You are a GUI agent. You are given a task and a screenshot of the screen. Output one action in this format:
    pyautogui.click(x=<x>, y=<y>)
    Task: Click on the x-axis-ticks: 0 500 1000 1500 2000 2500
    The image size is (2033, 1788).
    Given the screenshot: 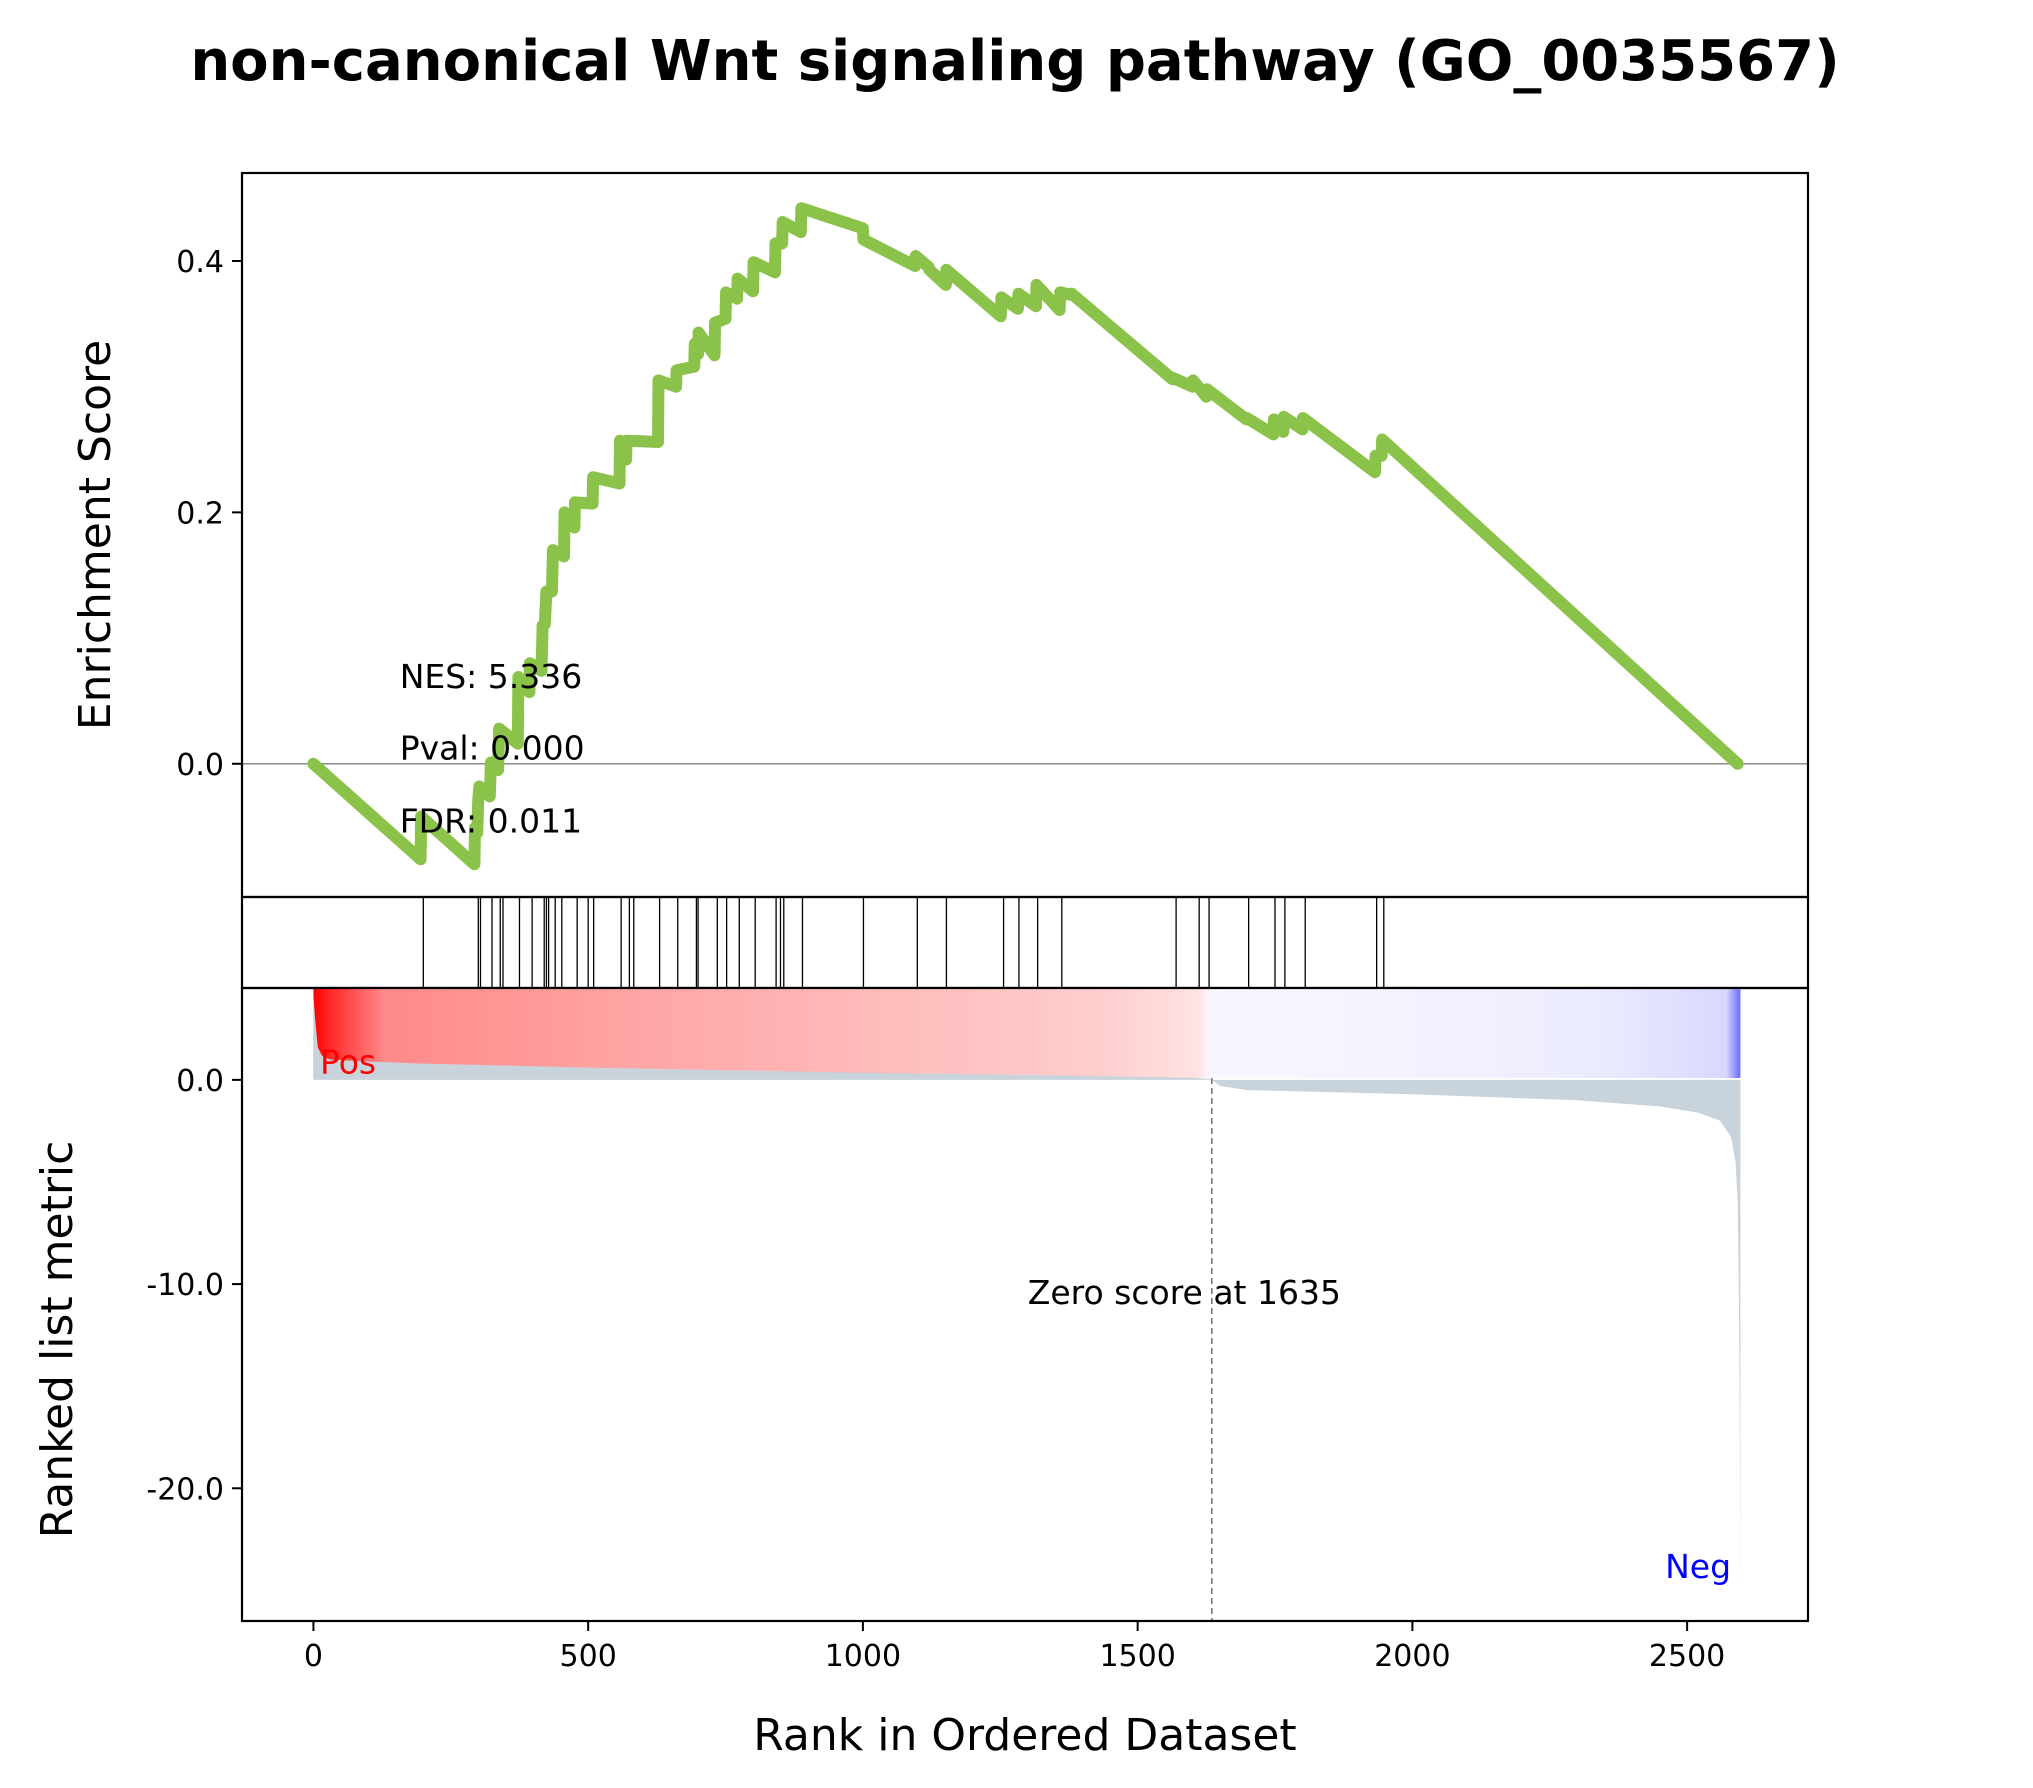 What is the action you would take?
    pyautogui.click(x=1014, y=1647)
    